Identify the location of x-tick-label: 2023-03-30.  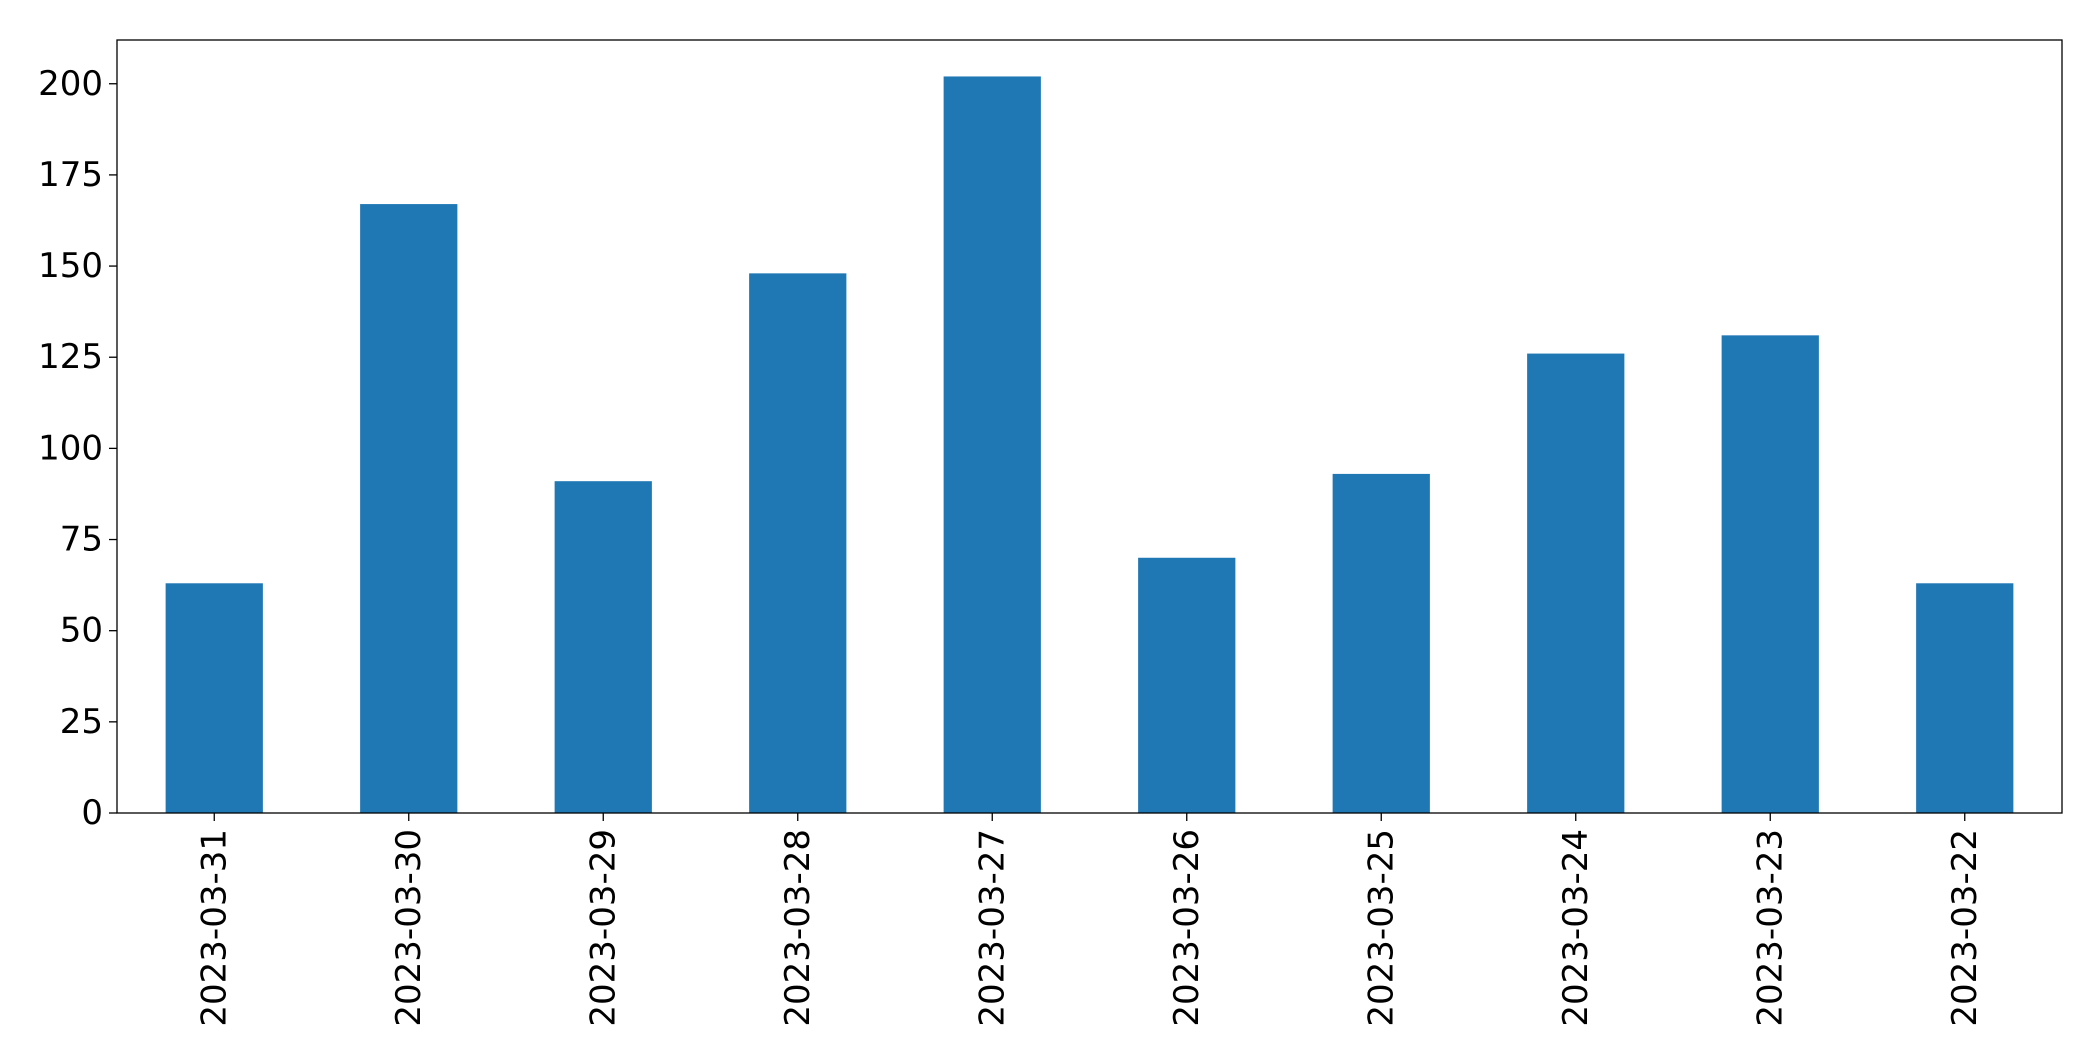
(409, 928).